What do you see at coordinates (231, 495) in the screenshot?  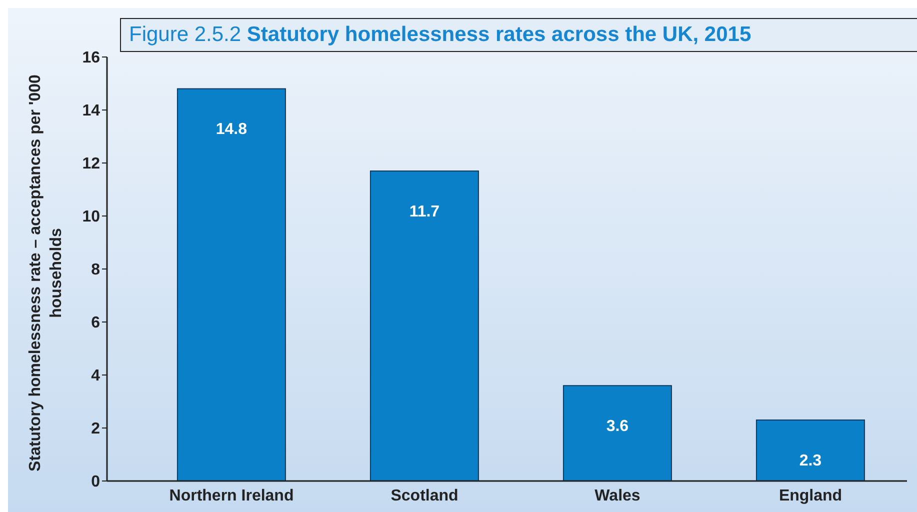 I see `x-tick-label: Northern Ireland` at bounding box center [231, 495].